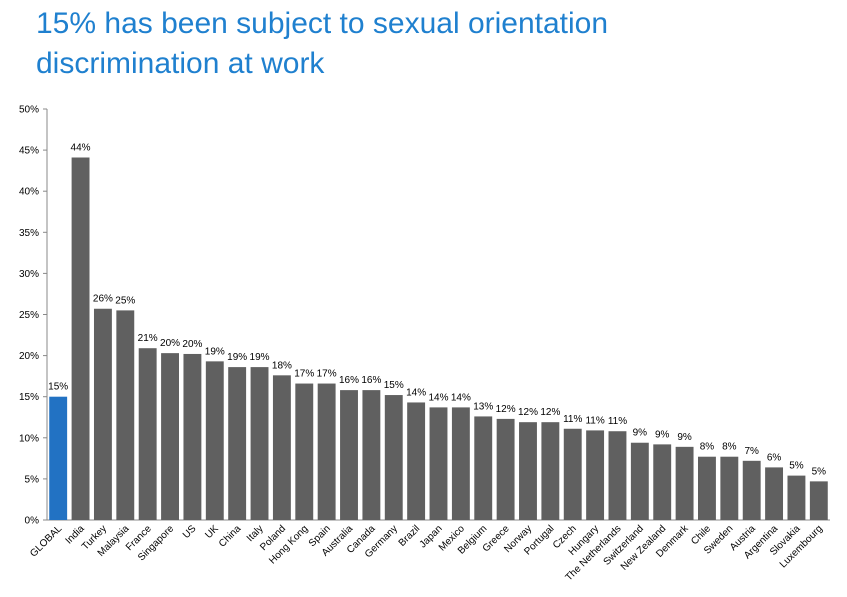 The image size is (847, 597). Describe the element at coordinates (103, 299) in the screenshot. I see `data-label: 26%` at that location.